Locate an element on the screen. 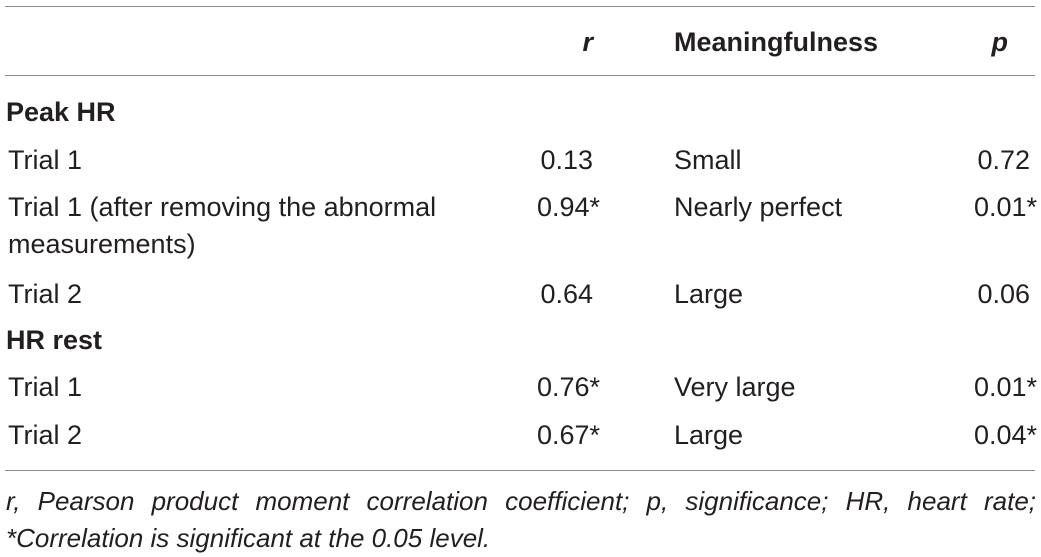  row-r-value: 0.64 is located at coordinates (566, 294).